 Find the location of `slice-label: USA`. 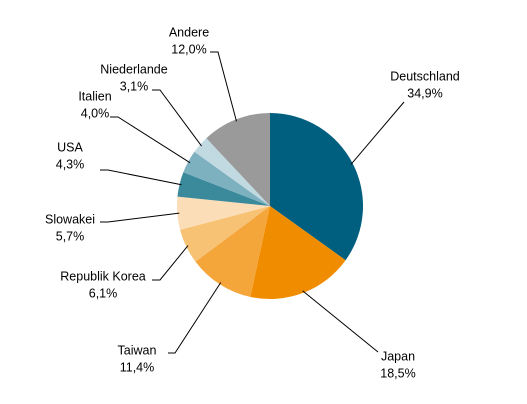

slice-label: USA is located at coordinates (70, 147).